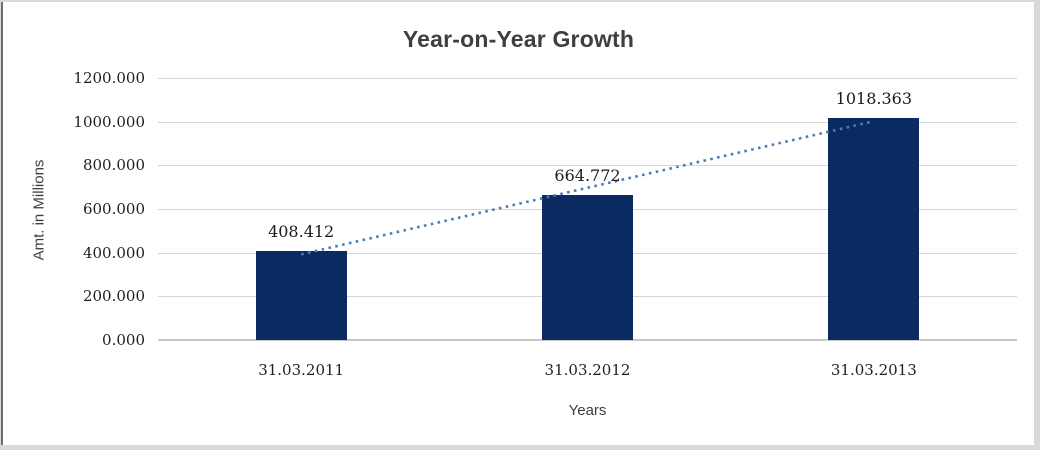  Describe the element at coordinates (301, 370) in the screenshot. I see `x-category-label: 31.03.2011` at that location.